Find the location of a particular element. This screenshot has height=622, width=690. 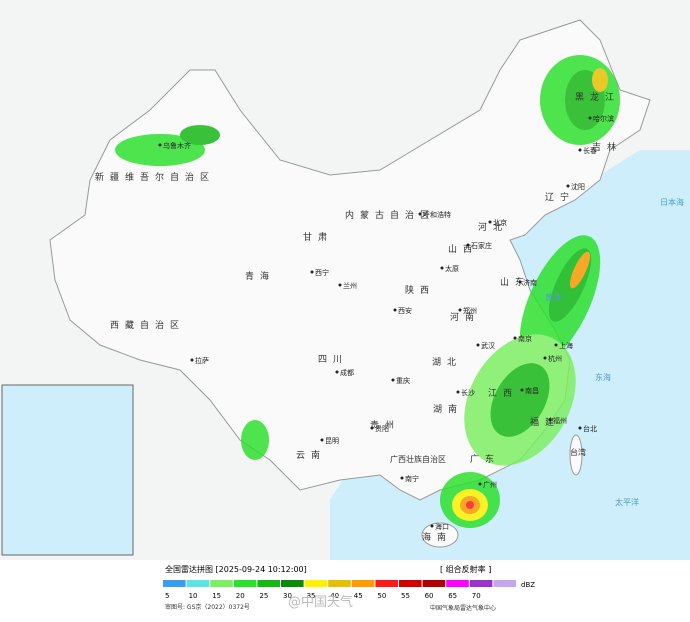

legend-unit: dBZ is located at coordinates (528, 585).